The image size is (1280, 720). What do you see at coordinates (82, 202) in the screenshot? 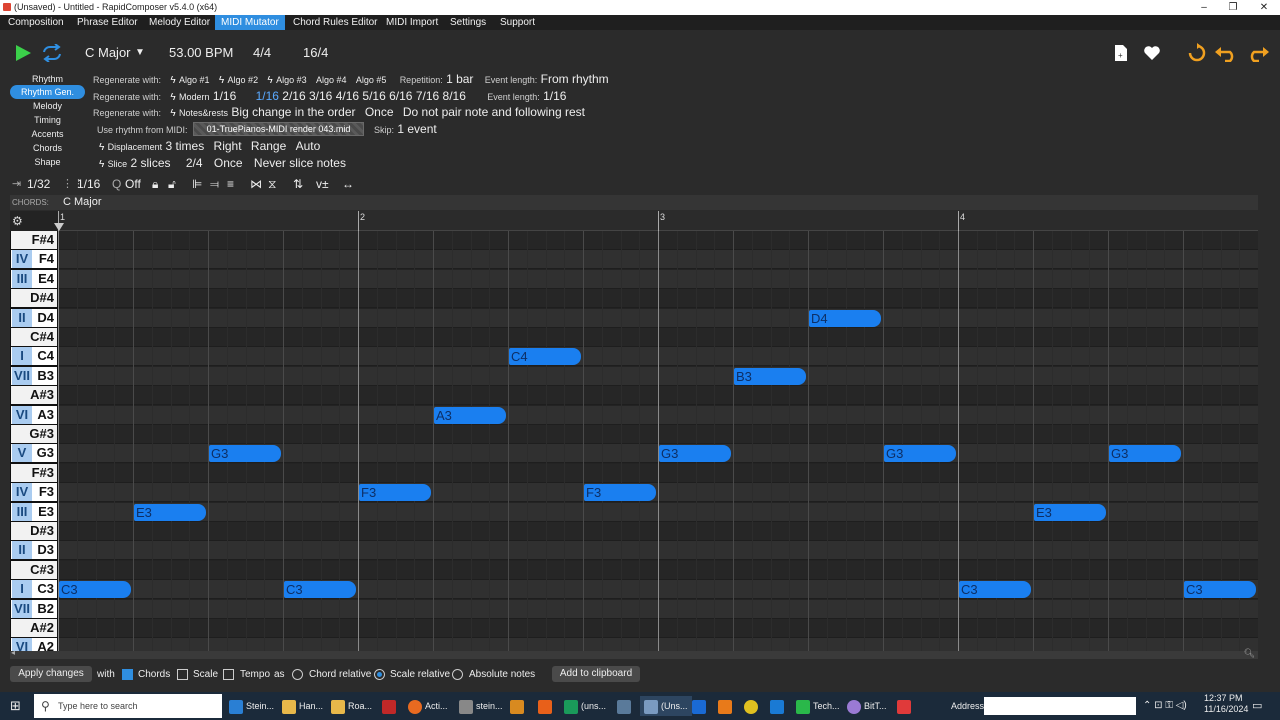
I see `chord-c-major: C Major` at bounding box center [82, 202].